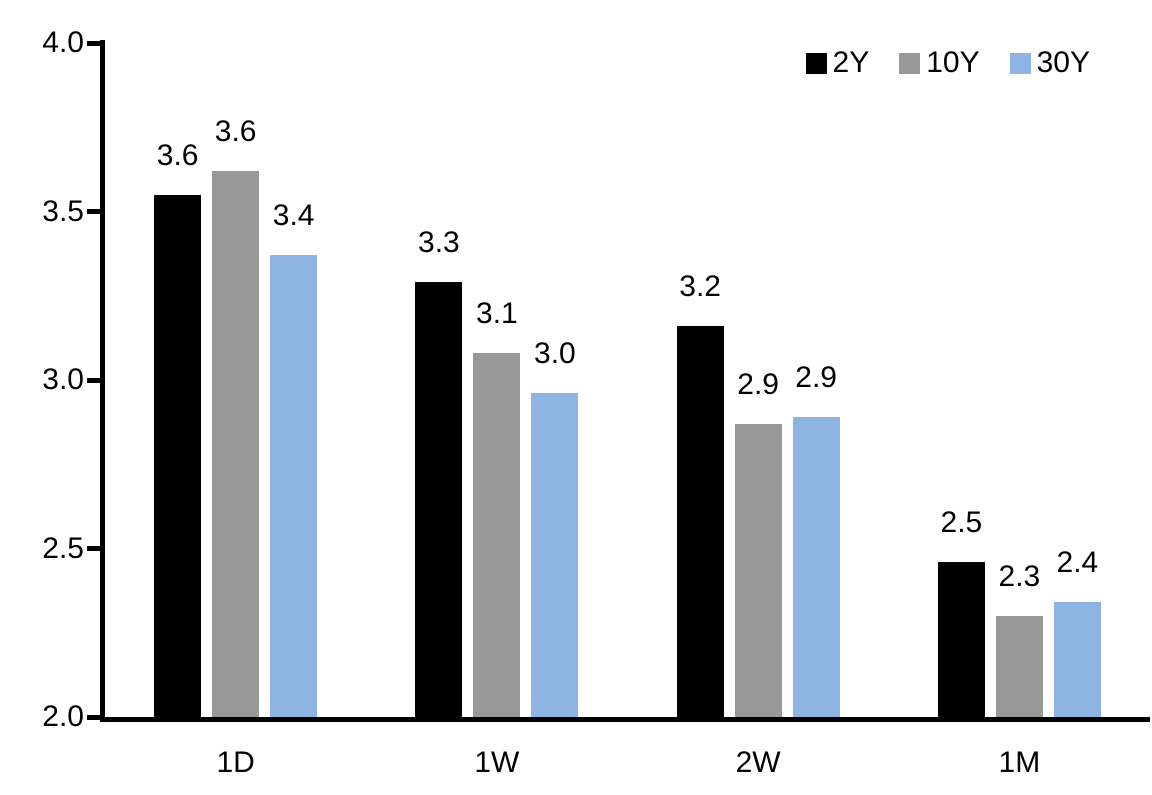 The image size is (1152, 795). Describe the element at coordinates (758, 570) in the screenshot. I see `bar-10y-2w` at that location.